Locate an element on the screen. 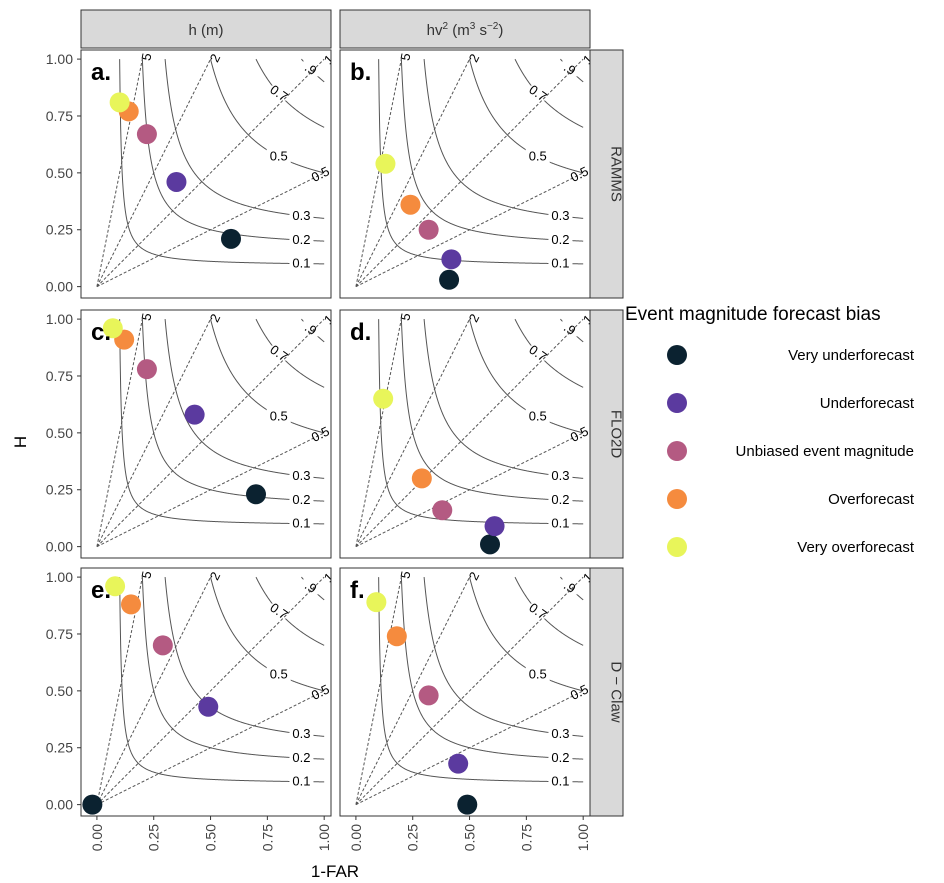 This screenshot has width=944, height=883. legend-label: Underforecast is located at coordinates (867, 403).